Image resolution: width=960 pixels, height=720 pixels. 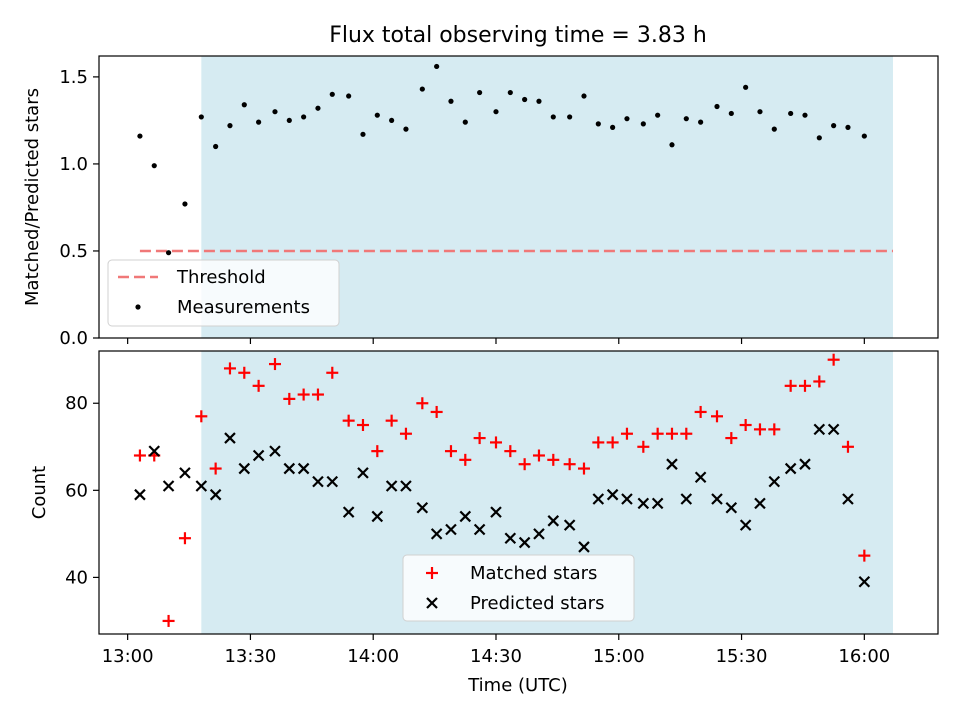 I want to click on bottom-y-axis: 40 60 80, so click(x=82, y=490).